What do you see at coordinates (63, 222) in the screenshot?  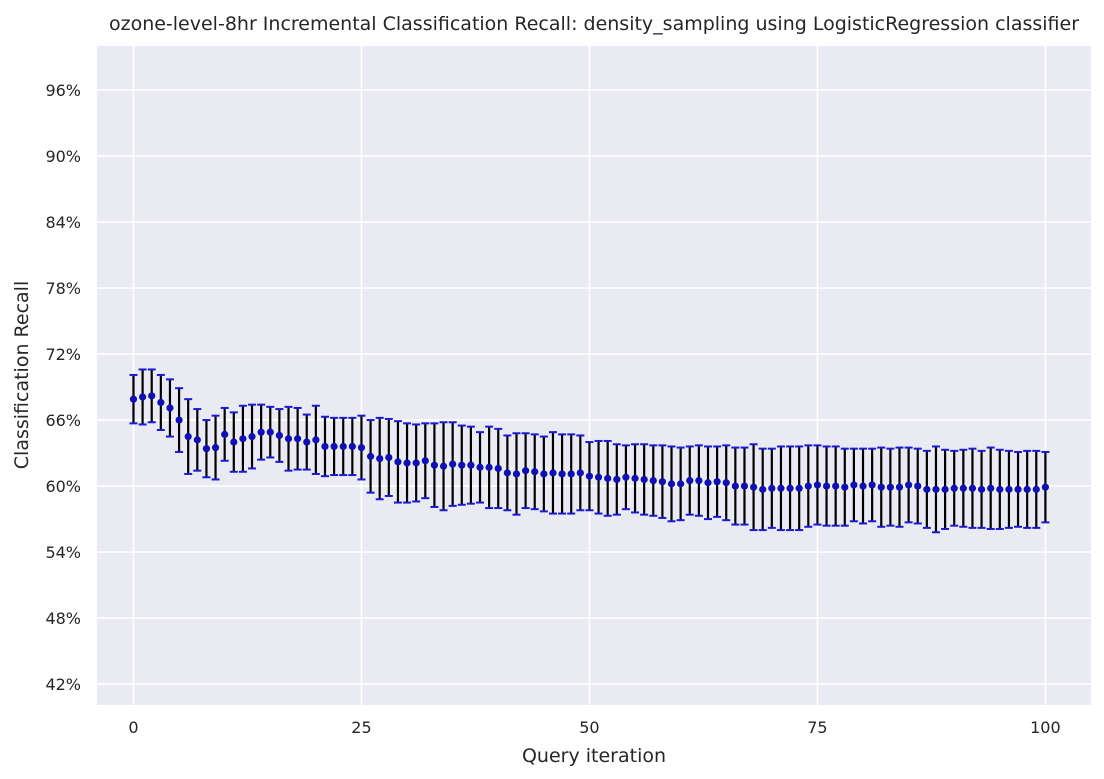 I see `y-tick-label: 84%` at bounding box center [63, 222].